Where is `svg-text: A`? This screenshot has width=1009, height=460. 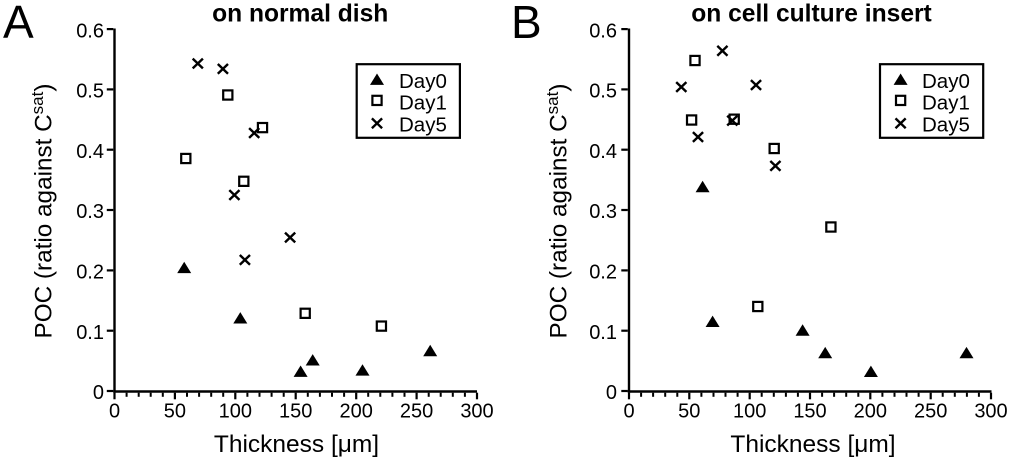
svg-text: A is located at coordinates (18, 24).